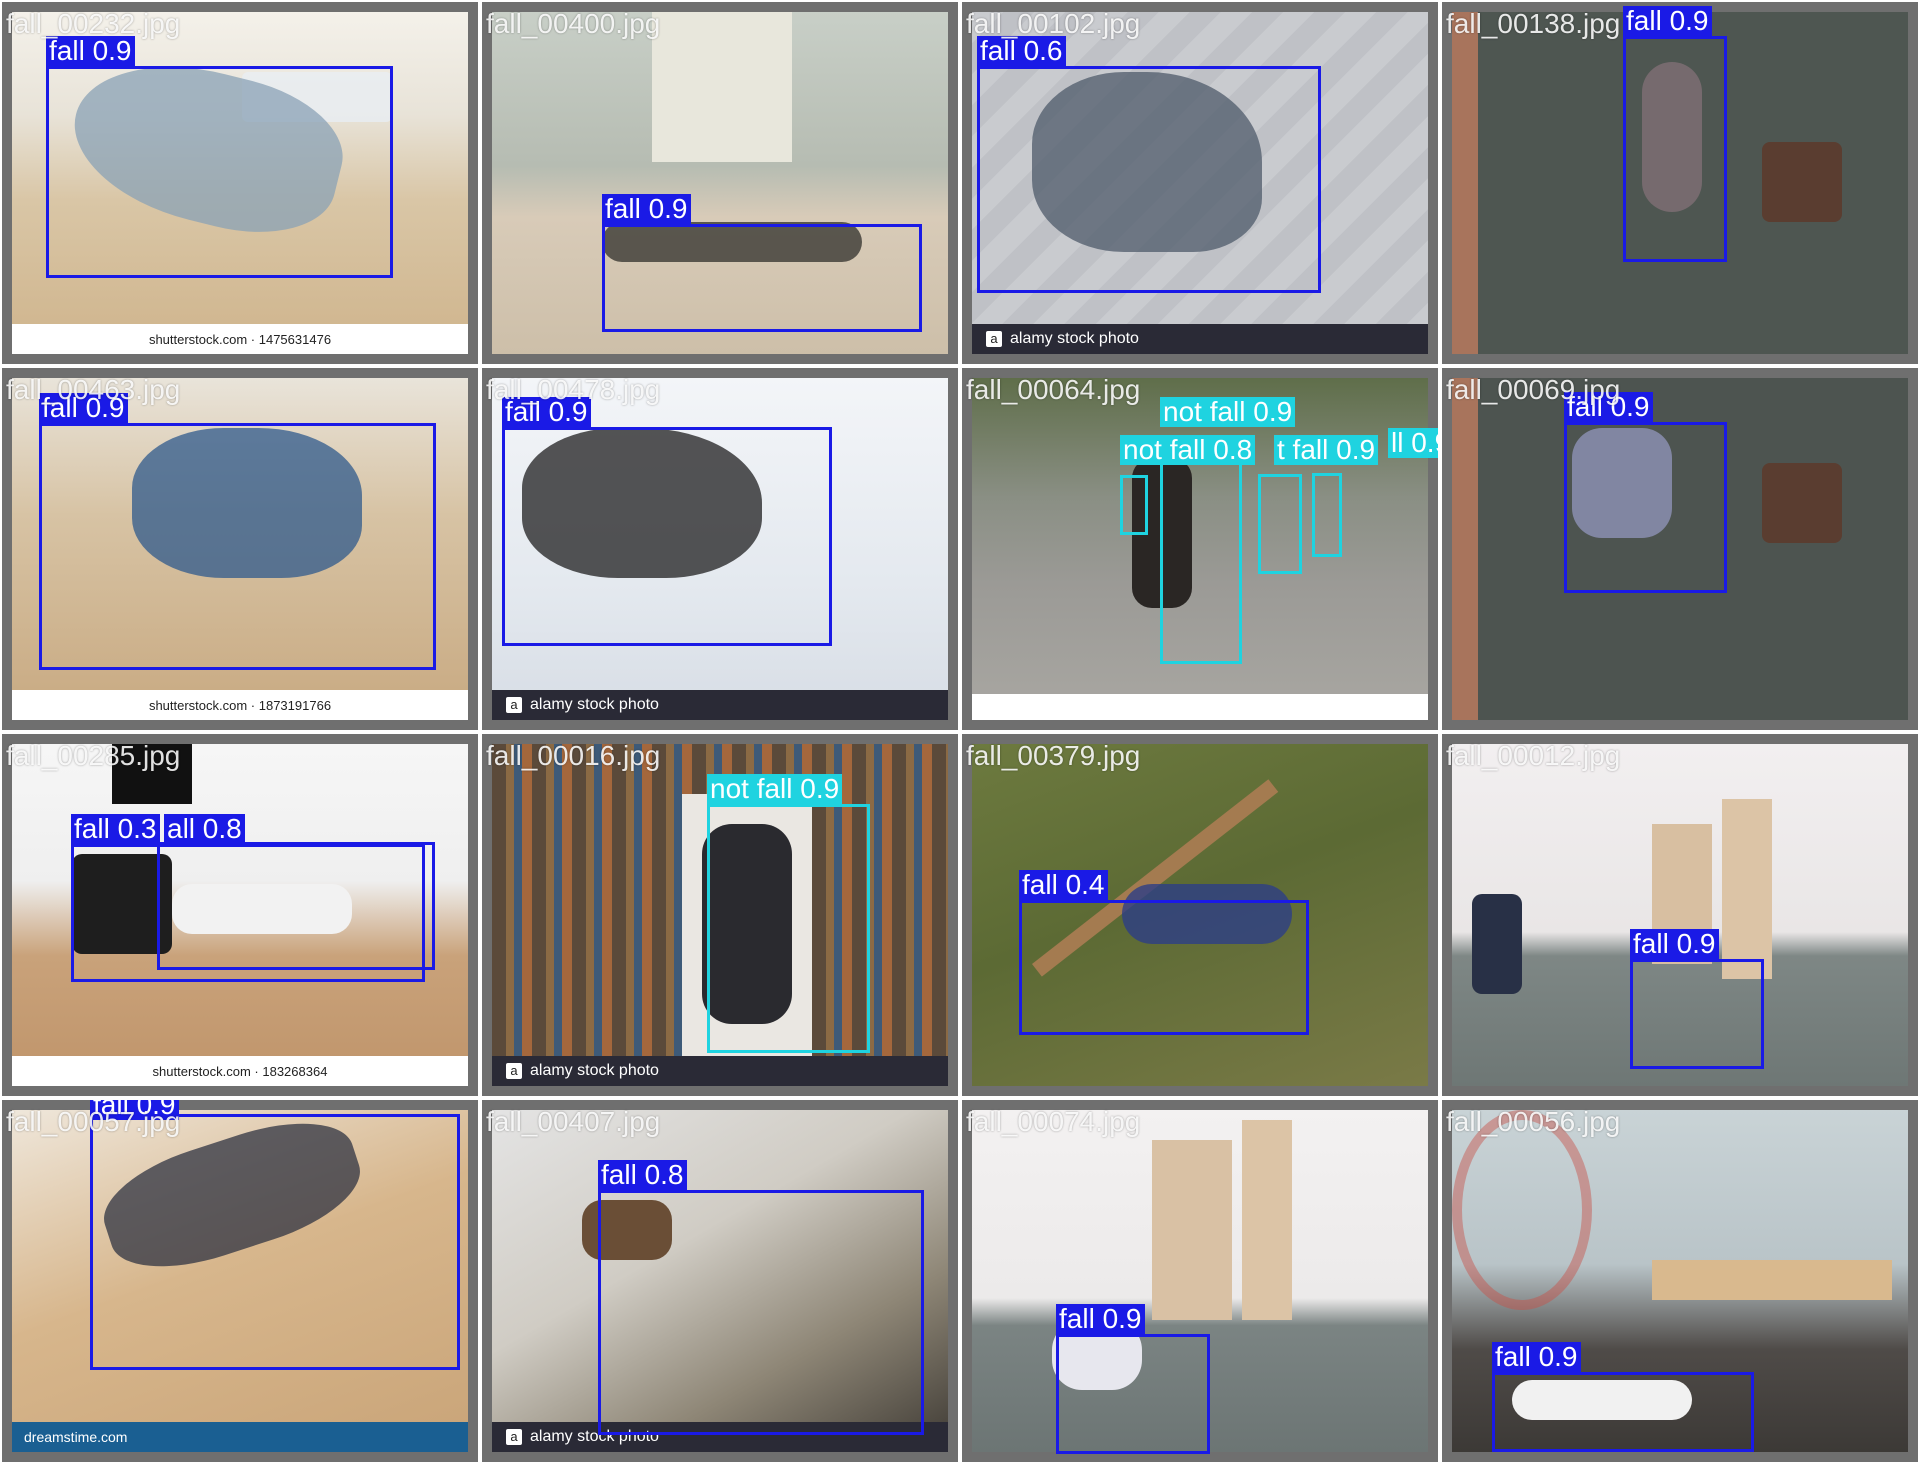 Image resolution: width=1920 pixels, height=1464 pixels. I want to click on filename: fall_00069.jpg, so click(1533, 389).